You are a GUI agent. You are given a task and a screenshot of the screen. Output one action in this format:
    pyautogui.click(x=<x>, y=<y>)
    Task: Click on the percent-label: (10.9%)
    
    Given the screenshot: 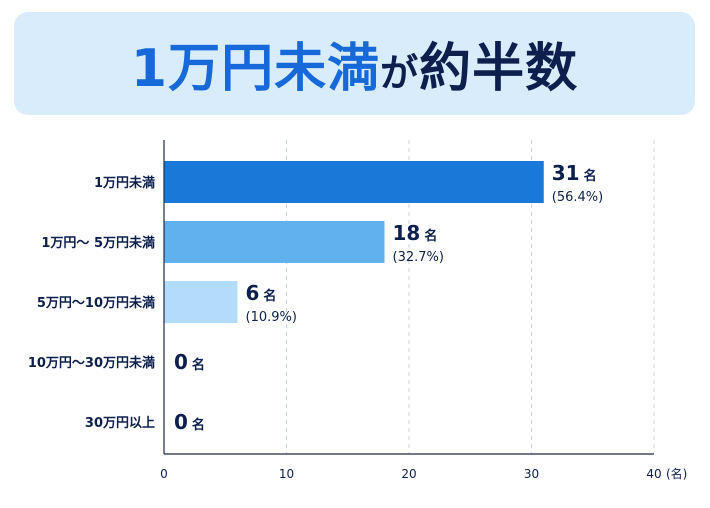 What is the action you would take?
    pyautogui.click(x=271, y=317)
    